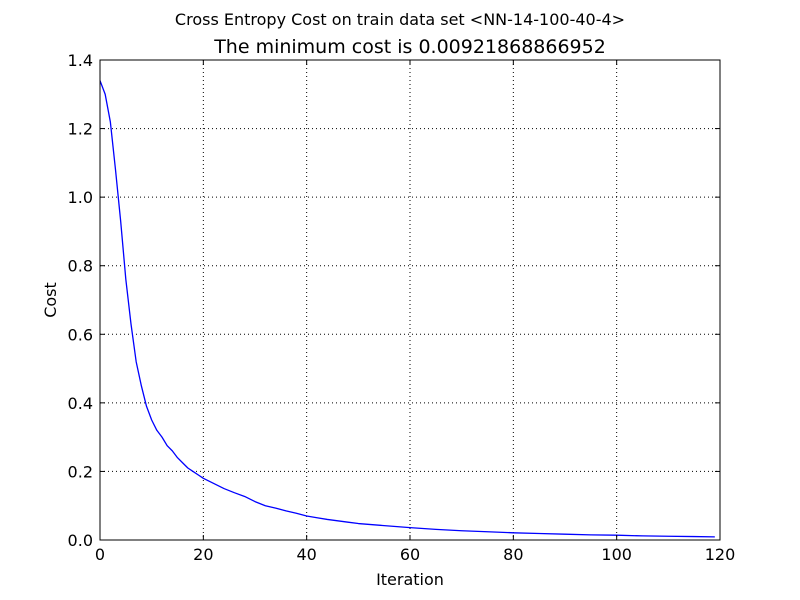 The height and width of the screenshot is (600, 800). What do you see at coordinates (80, 60) in the screenshot?
I see `y-tick-label: 1.4` at bounding box center [80, 60].